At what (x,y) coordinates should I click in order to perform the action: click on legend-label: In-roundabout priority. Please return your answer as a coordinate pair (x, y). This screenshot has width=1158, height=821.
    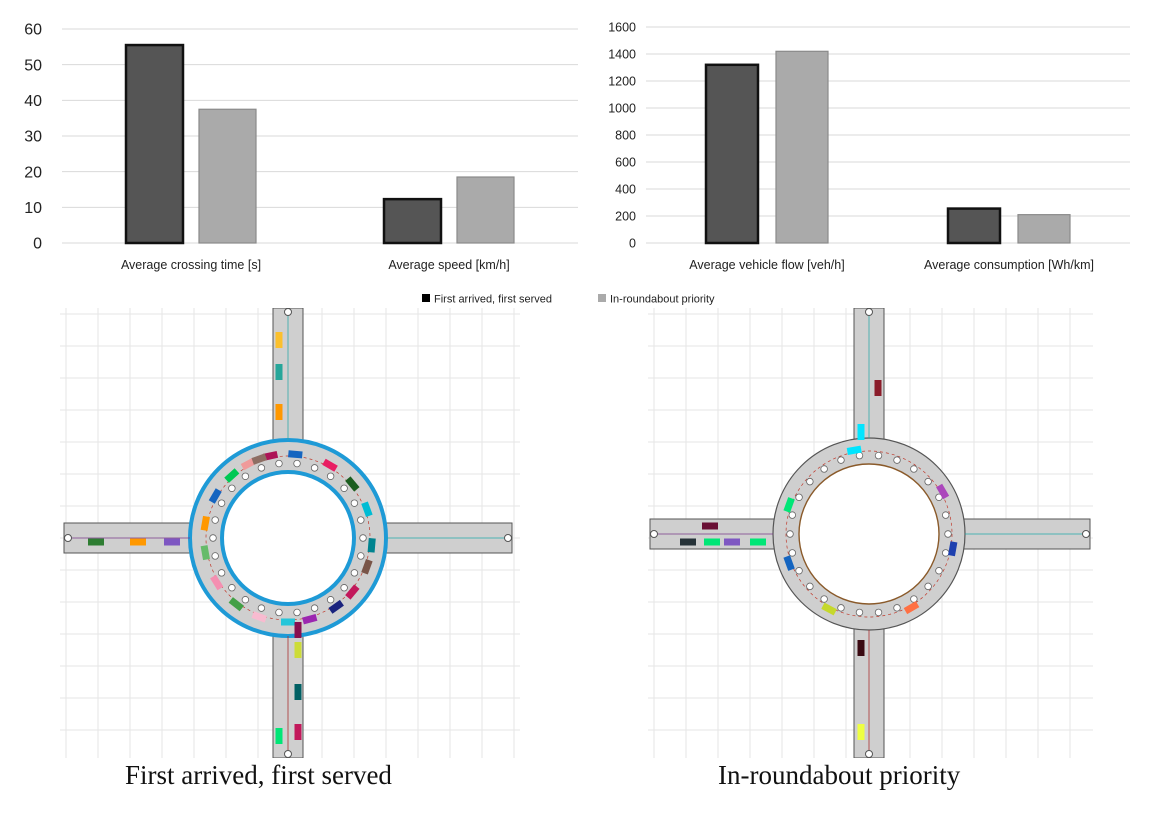
    Looking at the image, I should click on (662, 300).